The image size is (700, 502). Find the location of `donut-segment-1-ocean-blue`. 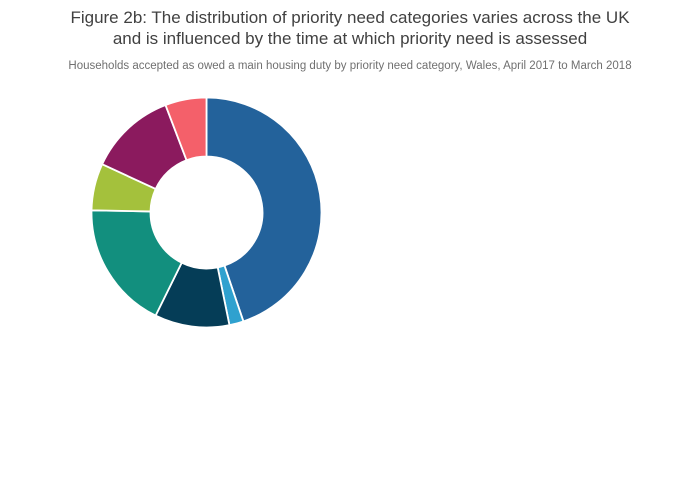

donut-segment-1-ocean-blue is located at coordinates (264, 209).